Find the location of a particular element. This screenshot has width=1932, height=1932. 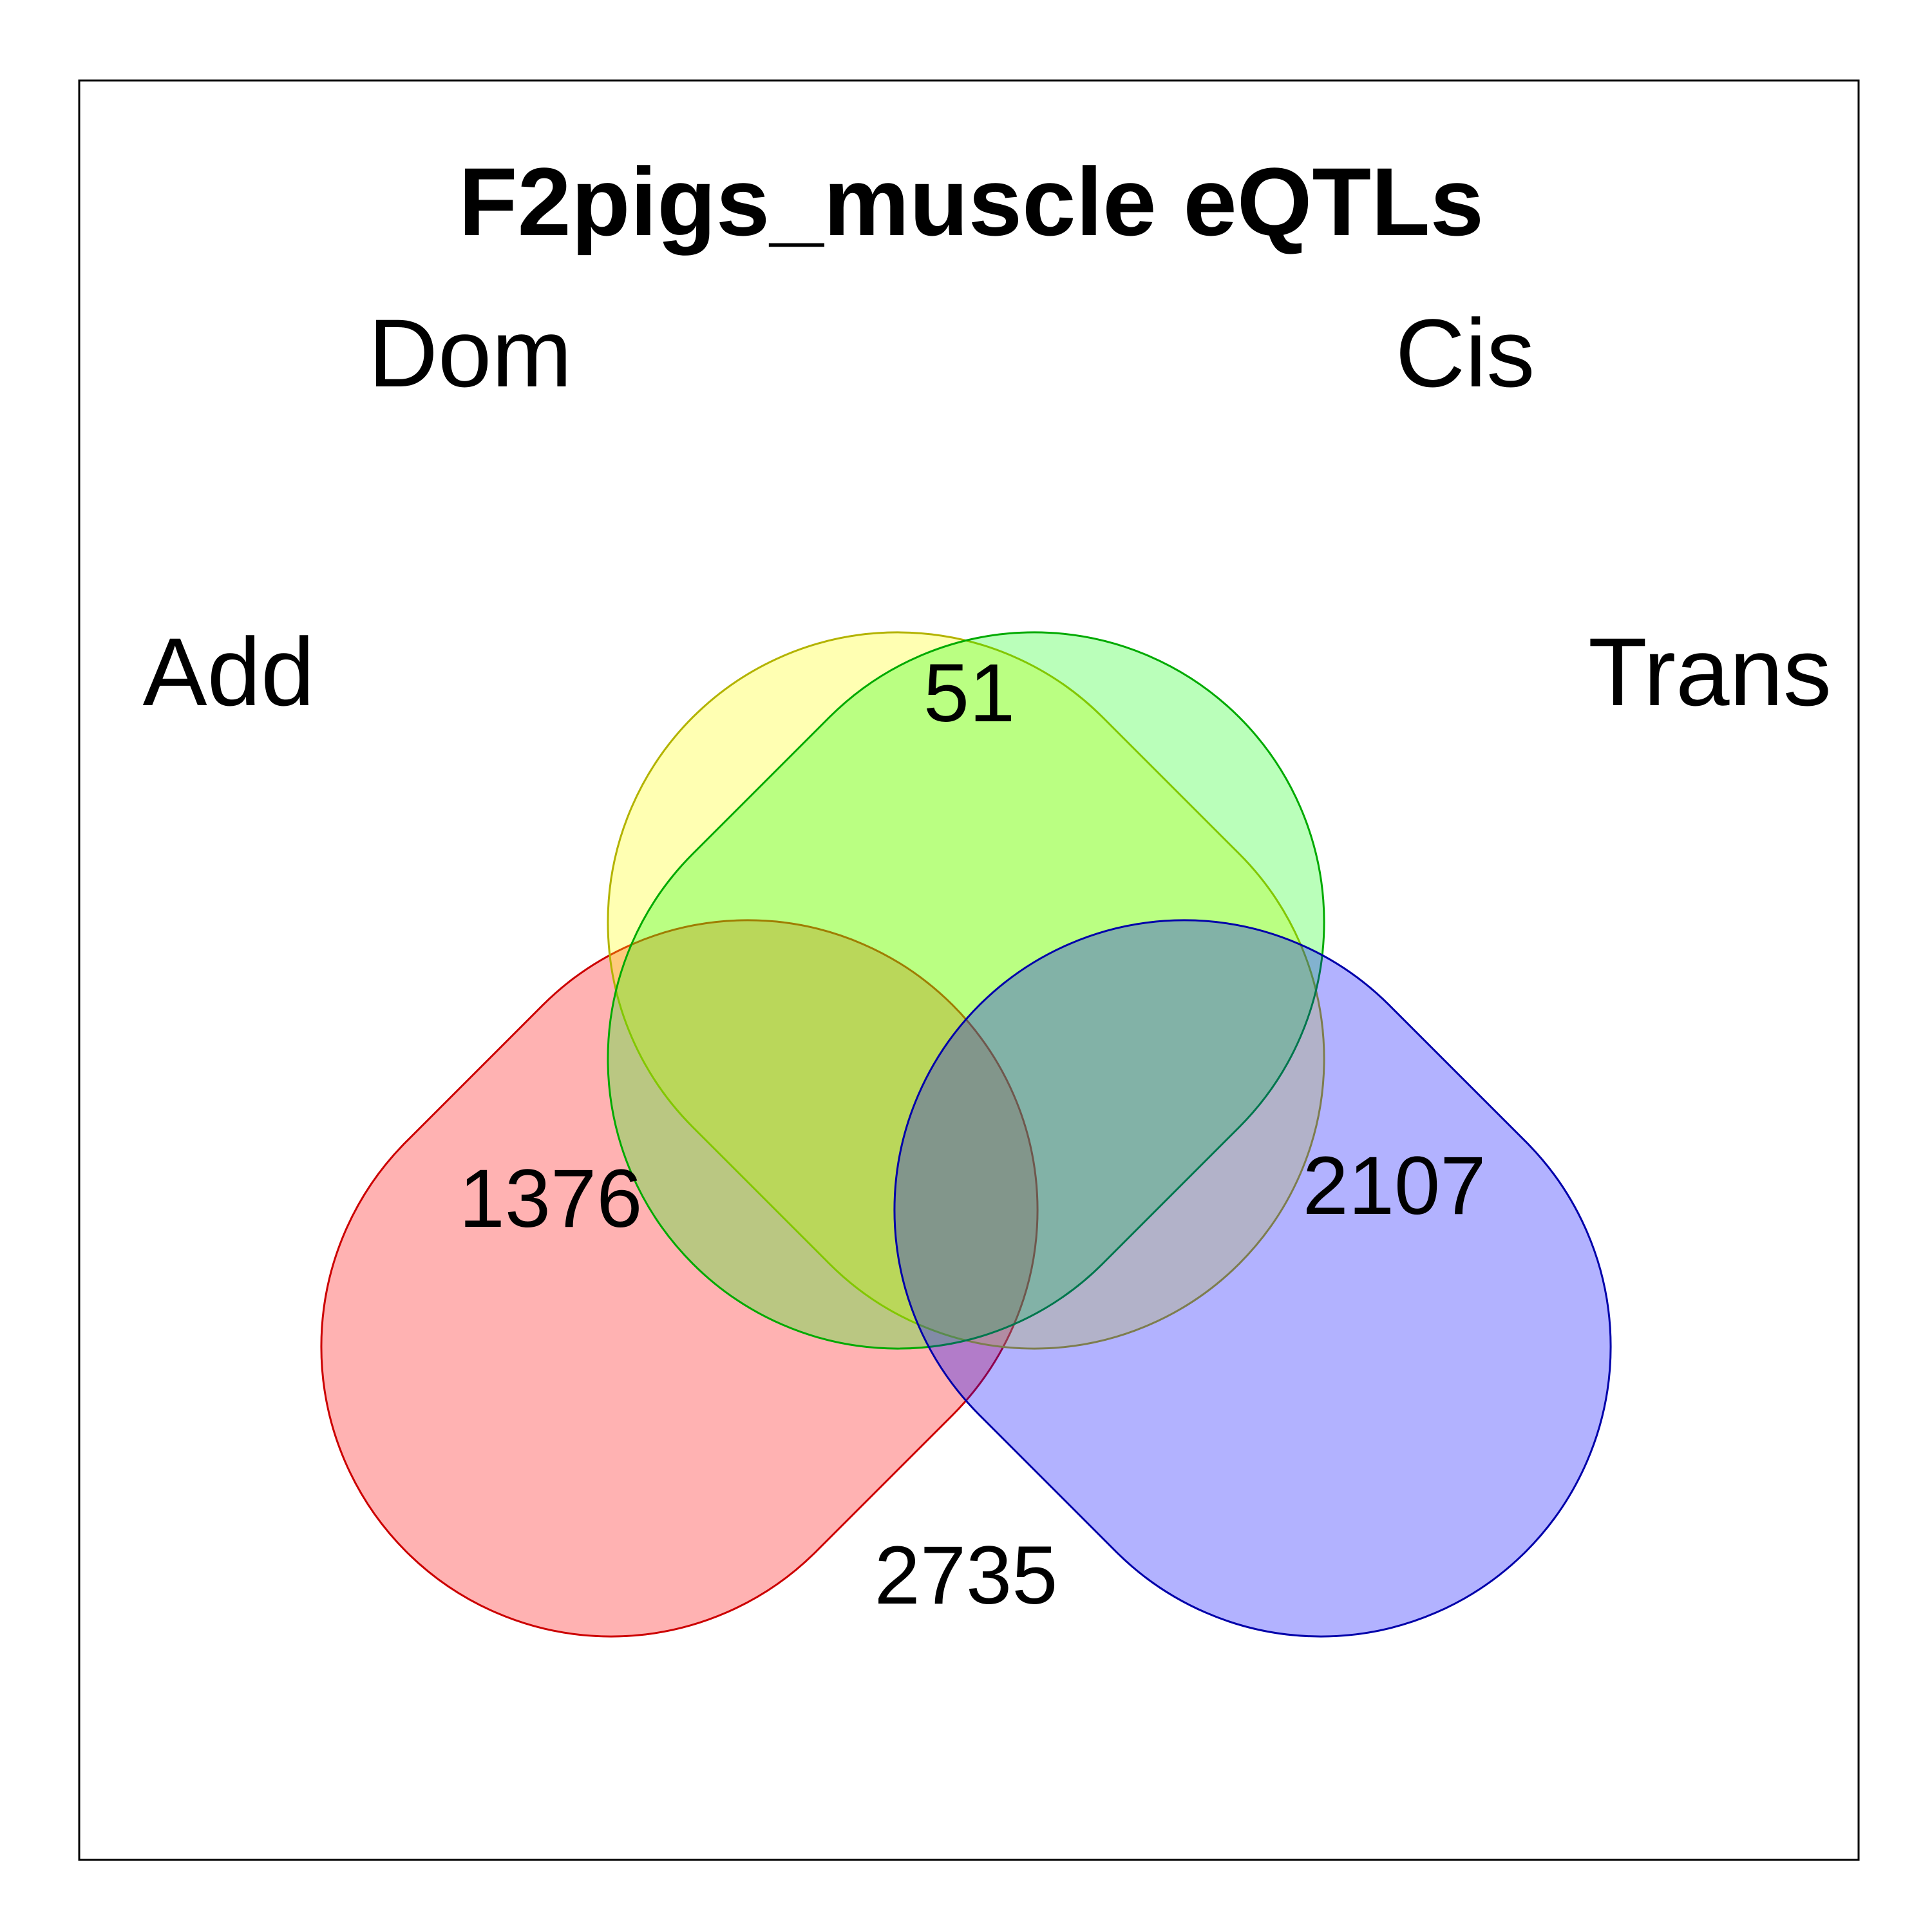

set-shape-trans is located at coordinates (1253, 1278).